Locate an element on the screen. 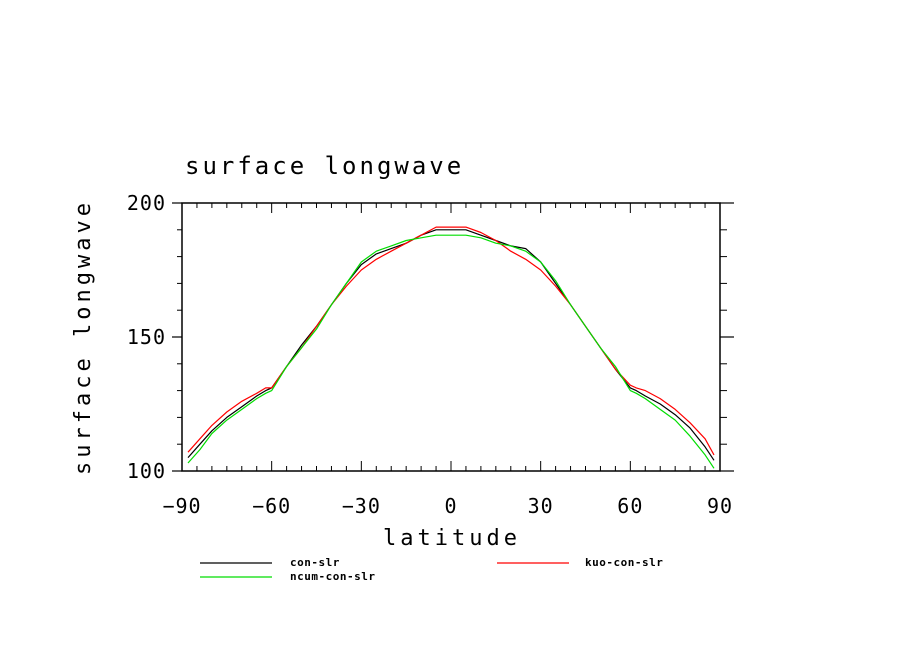 The image size is (904, 654). legend-label-con-slr: con-slr is located at coordinates (315, 562).